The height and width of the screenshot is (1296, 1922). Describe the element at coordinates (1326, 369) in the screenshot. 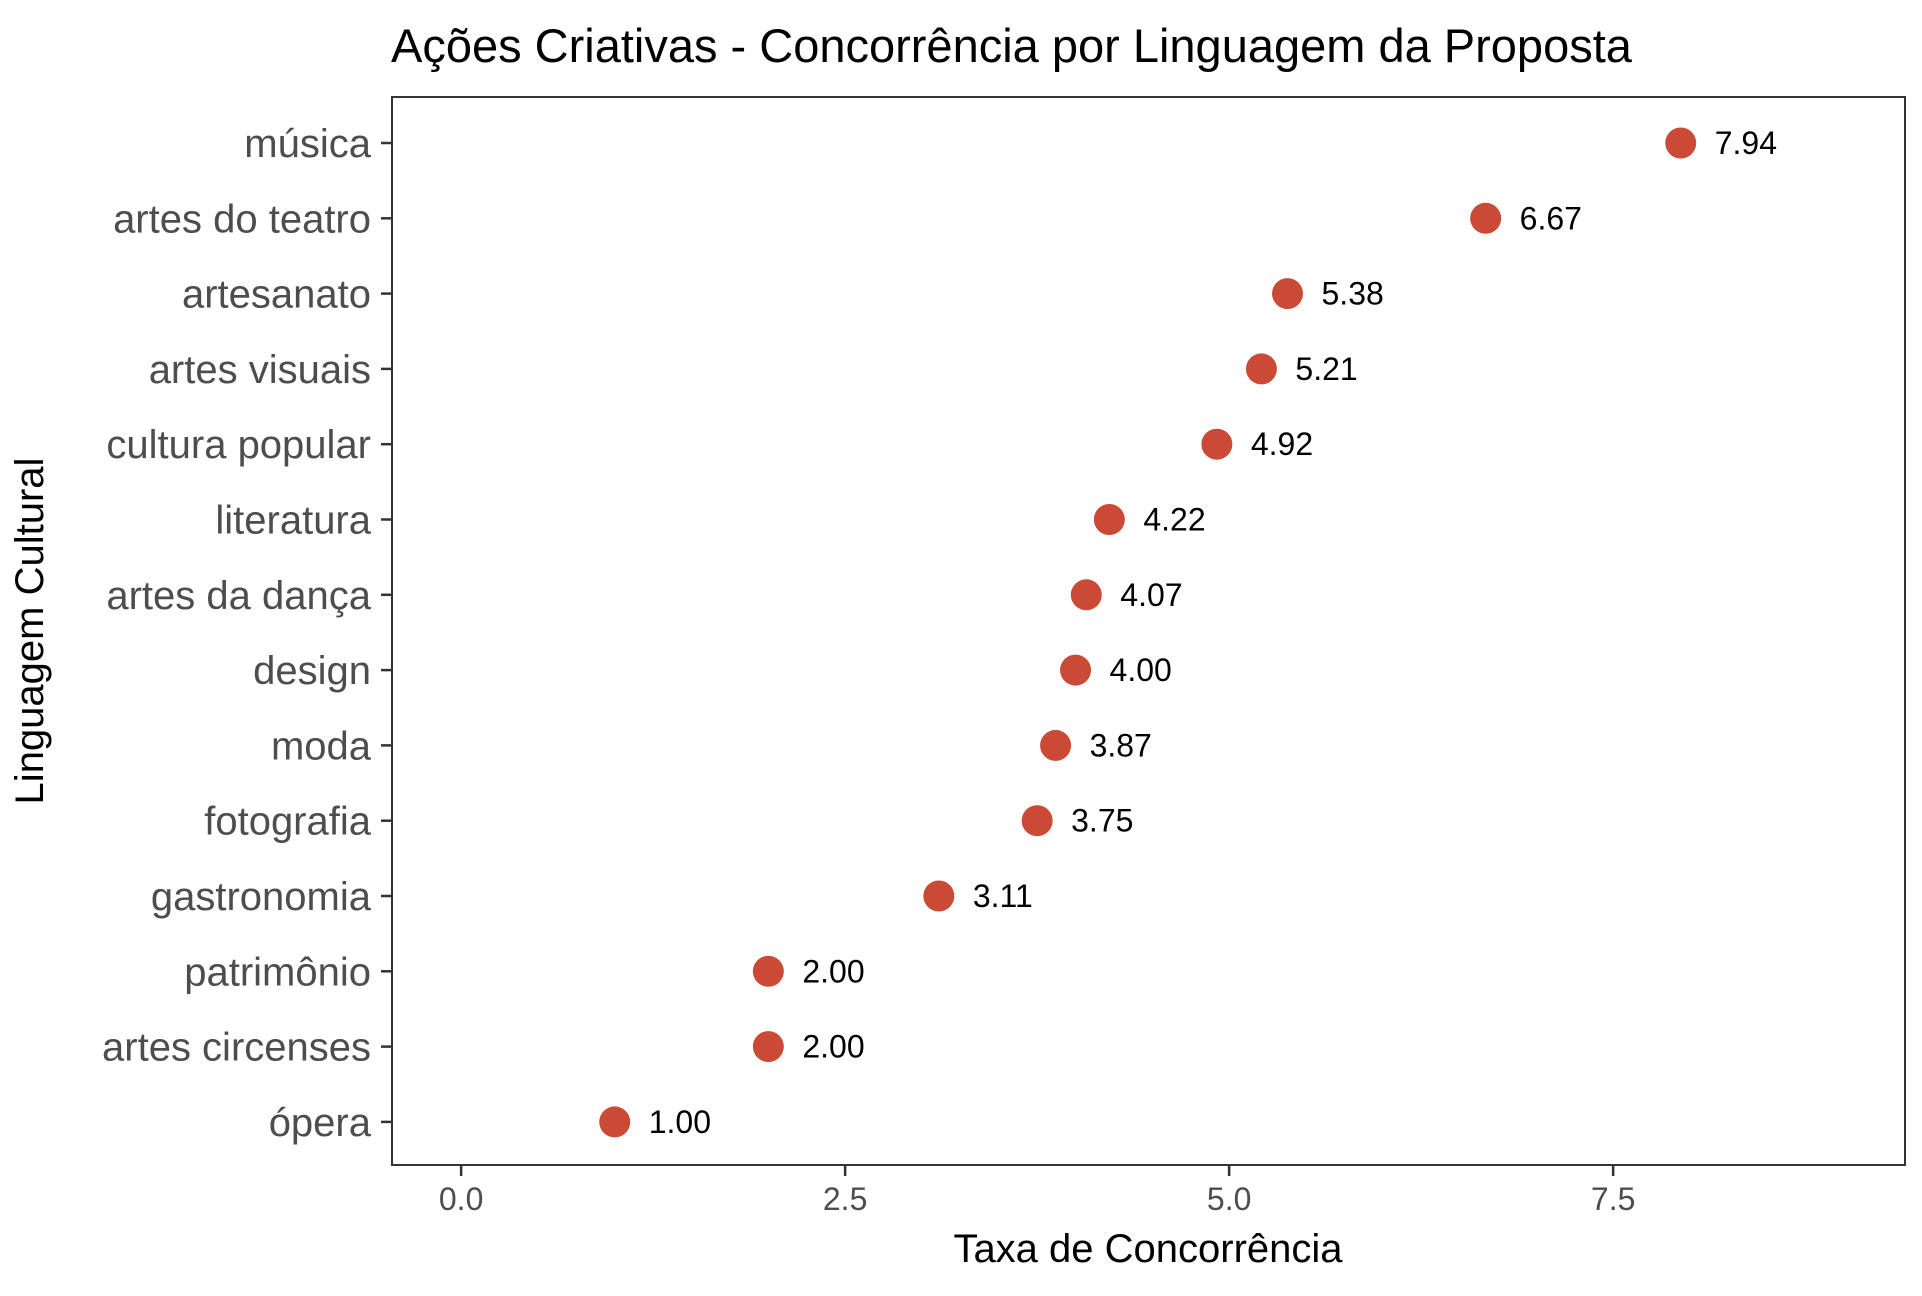

I see `data-label: 5.21` at that location.